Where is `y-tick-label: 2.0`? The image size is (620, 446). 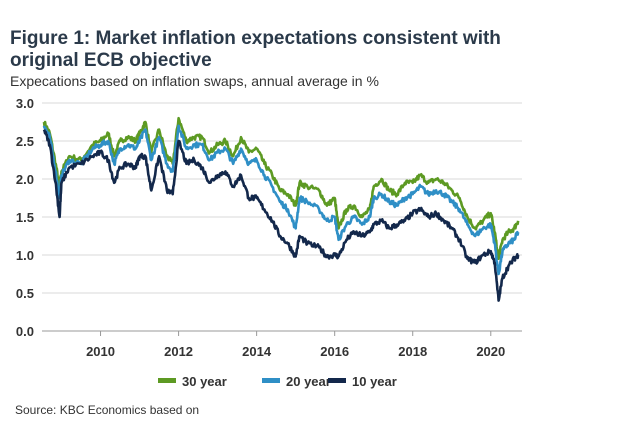
y-tick-label: 2.0 is located at coordinates (25, 179).